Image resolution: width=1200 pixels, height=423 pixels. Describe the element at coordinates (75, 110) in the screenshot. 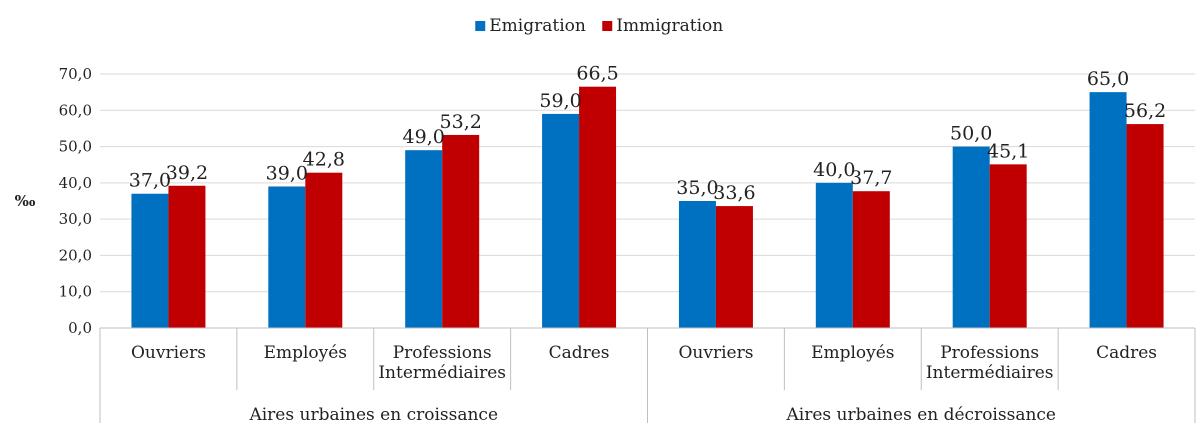

I see `y-tick-label: 60,0` at that location.